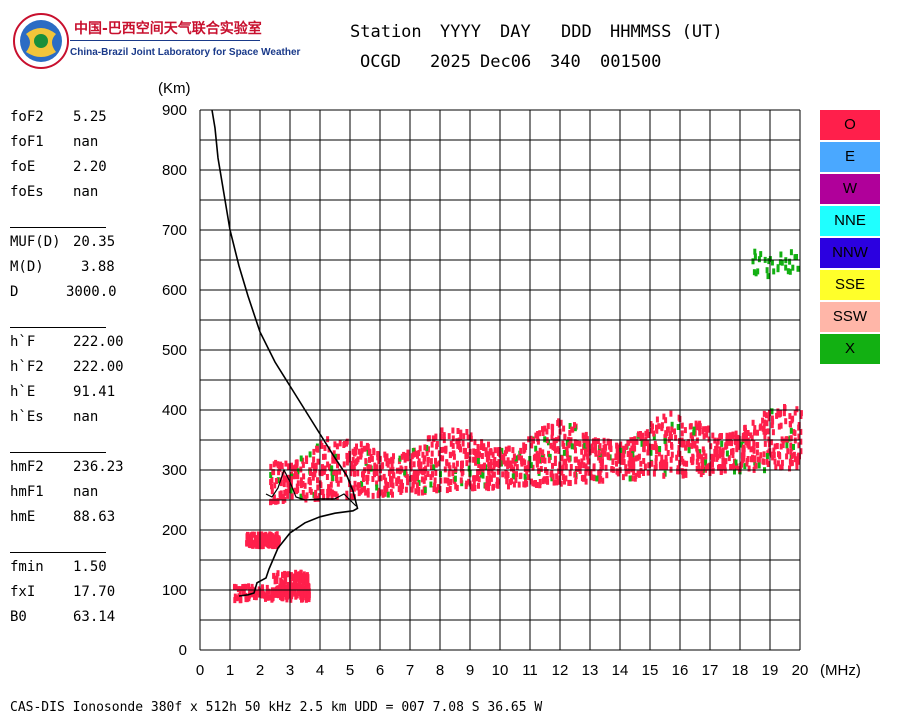 This screenshot has height=720, width=900. I want to click on param-value: nan, so click(86, 417).